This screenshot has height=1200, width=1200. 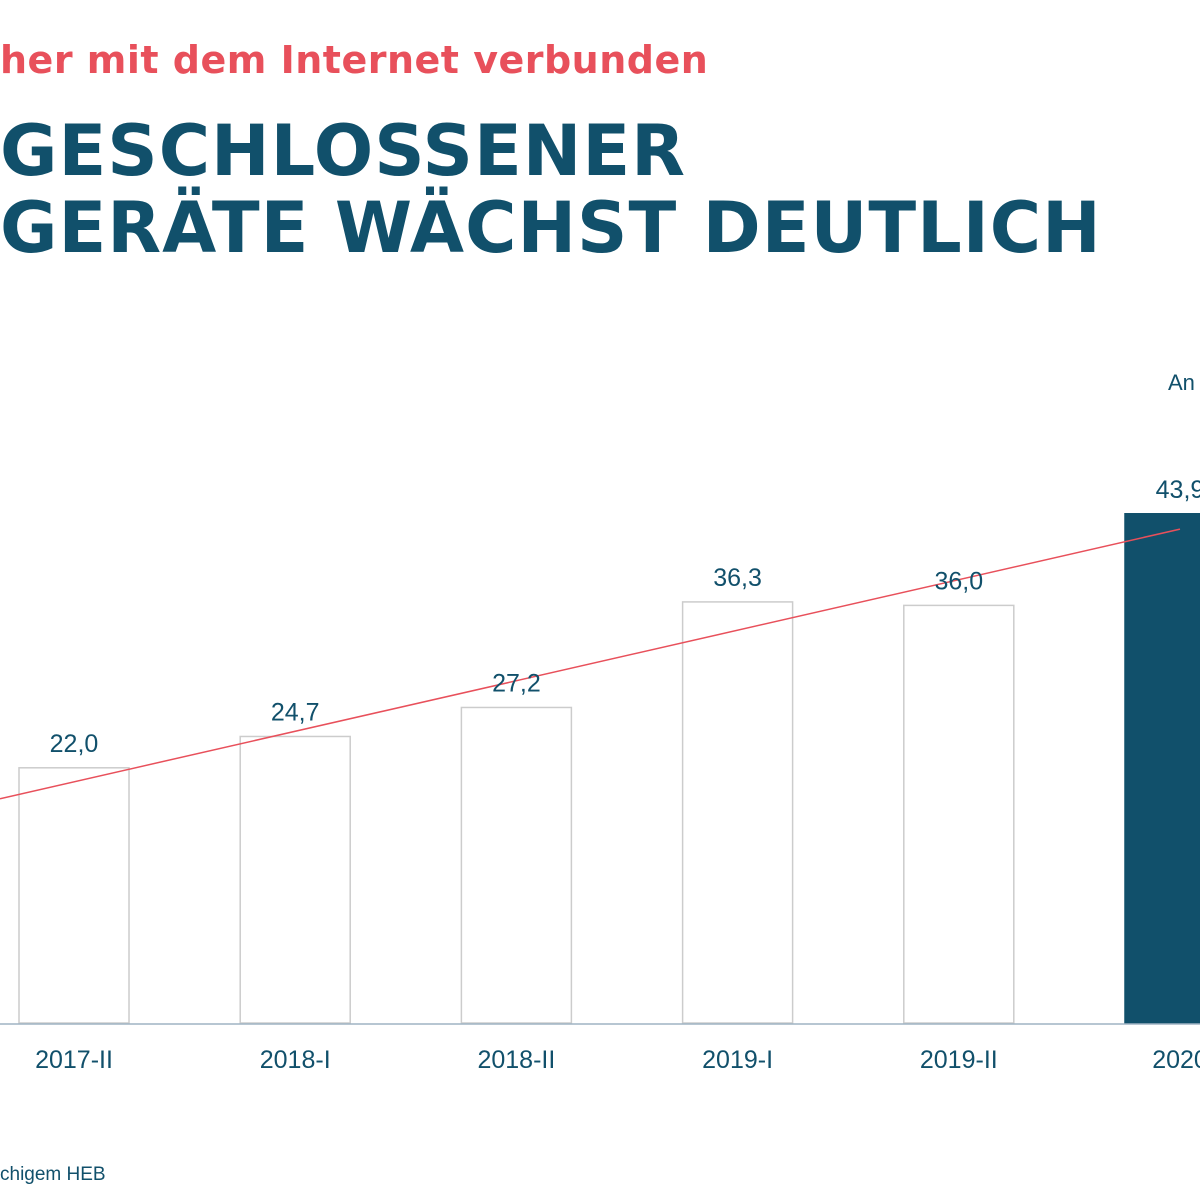 What do you see at coordinates (959, 814) in the screenshot?
I see `bar-2019-ii` at bounding box center [959, 814].